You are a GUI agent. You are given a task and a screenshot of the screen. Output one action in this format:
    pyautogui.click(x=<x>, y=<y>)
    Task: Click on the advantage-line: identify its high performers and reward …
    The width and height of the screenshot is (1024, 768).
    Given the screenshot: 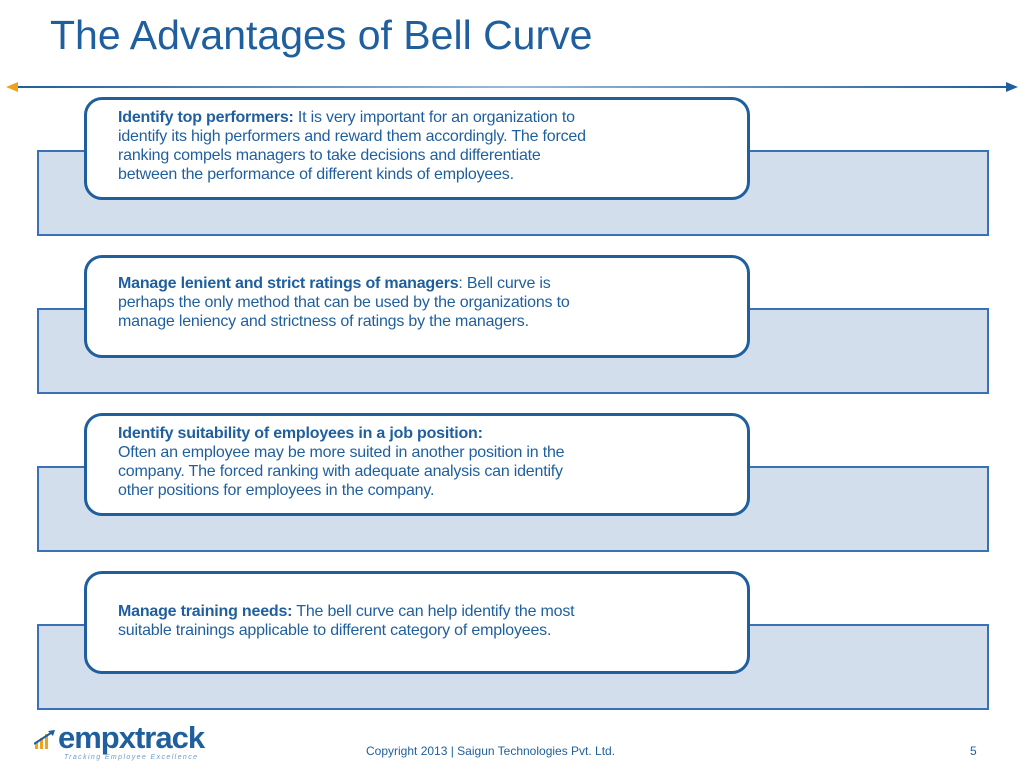 What is the action you would take?
    pyautogui.click(x=352, y=136)
    